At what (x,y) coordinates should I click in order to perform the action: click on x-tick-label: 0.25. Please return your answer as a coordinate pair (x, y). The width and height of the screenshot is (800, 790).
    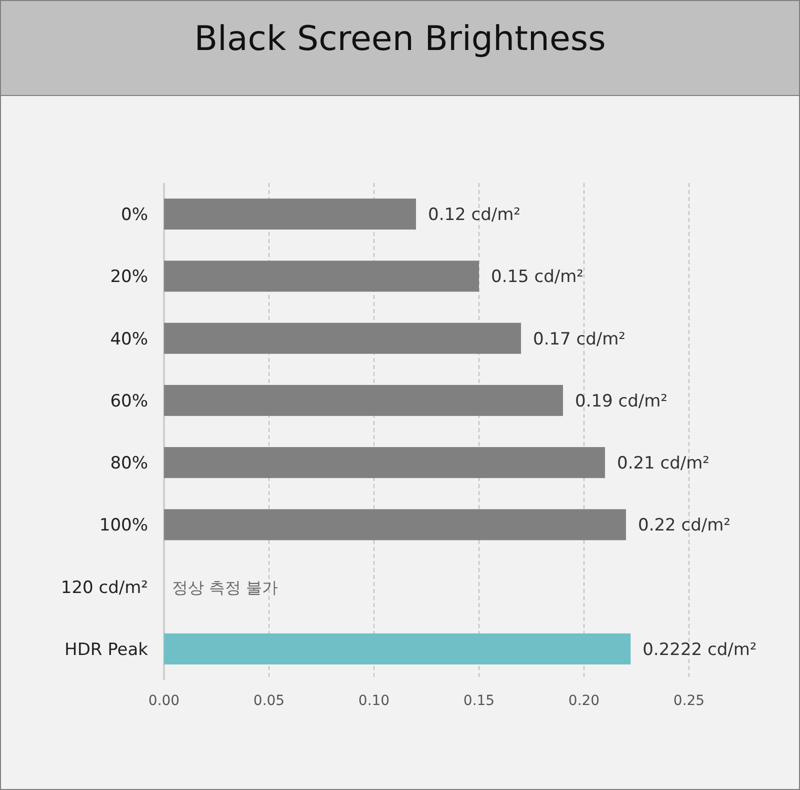
    Looking at the image, I should click on (689, 701).